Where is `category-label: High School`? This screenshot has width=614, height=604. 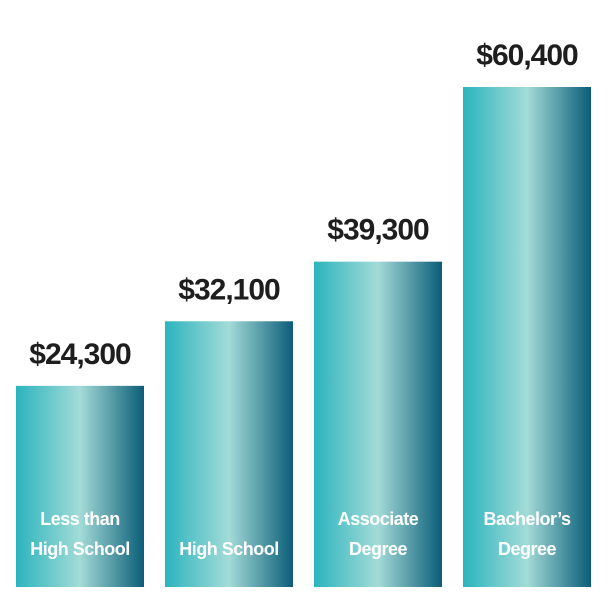
category-label: High School is located at coordinates (229, 549).